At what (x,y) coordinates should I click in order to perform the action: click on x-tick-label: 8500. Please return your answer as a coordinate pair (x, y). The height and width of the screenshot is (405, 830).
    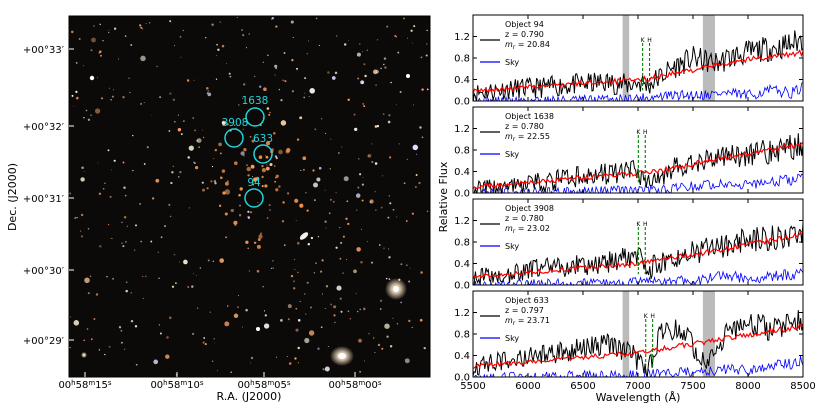
    Looking at the image, I should click on (802, 386).